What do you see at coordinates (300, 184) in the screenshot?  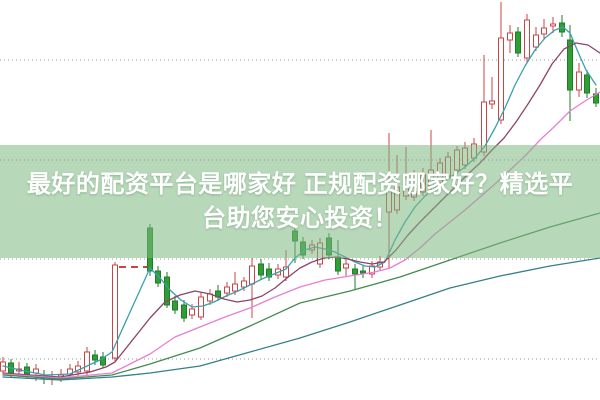 I see `banner-line-1: 最好的配资平台是哪家好 正规配资哪家好？精选平` at bounding box center [300, 184].